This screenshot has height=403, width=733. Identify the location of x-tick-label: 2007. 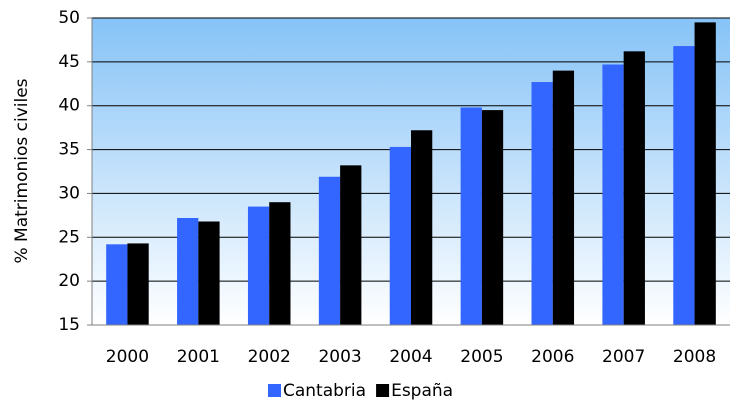
(623, 357).